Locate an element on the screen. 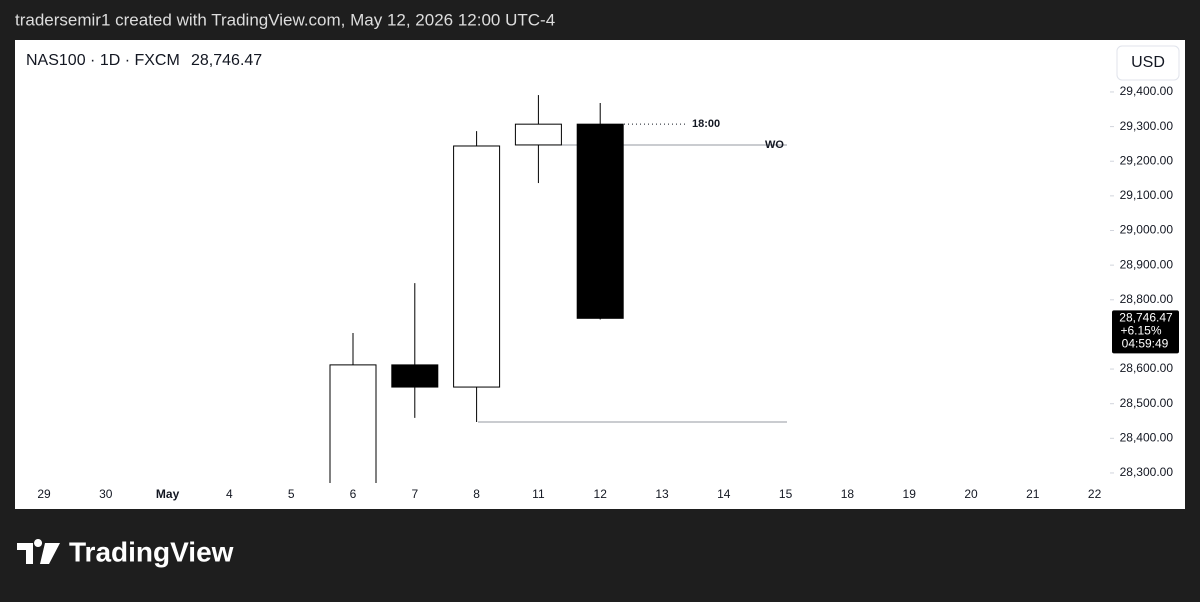 The width and height of the screenshot is (1200, 602). currency-button is located at coordinates (1148, 63).